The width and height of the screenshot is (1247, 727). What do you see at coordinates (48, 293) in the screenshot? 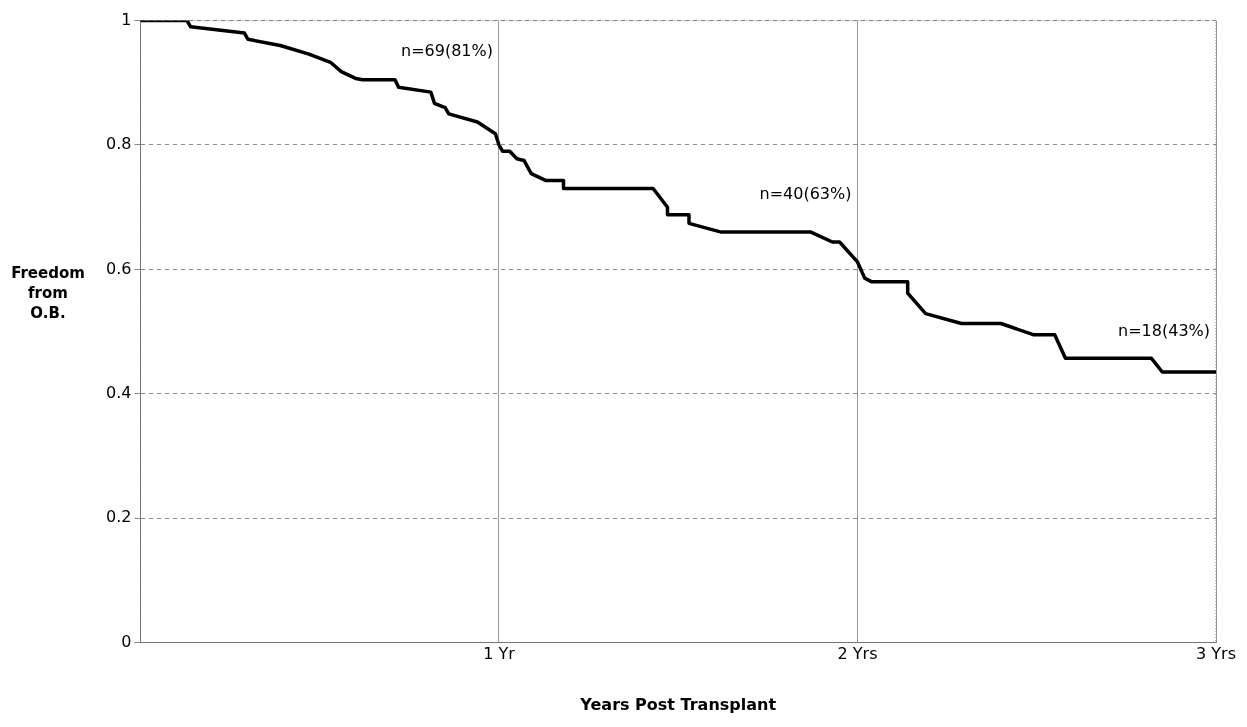
I see `y-axis-title: Freedom from O.B.` at bounding box center [48, 293].